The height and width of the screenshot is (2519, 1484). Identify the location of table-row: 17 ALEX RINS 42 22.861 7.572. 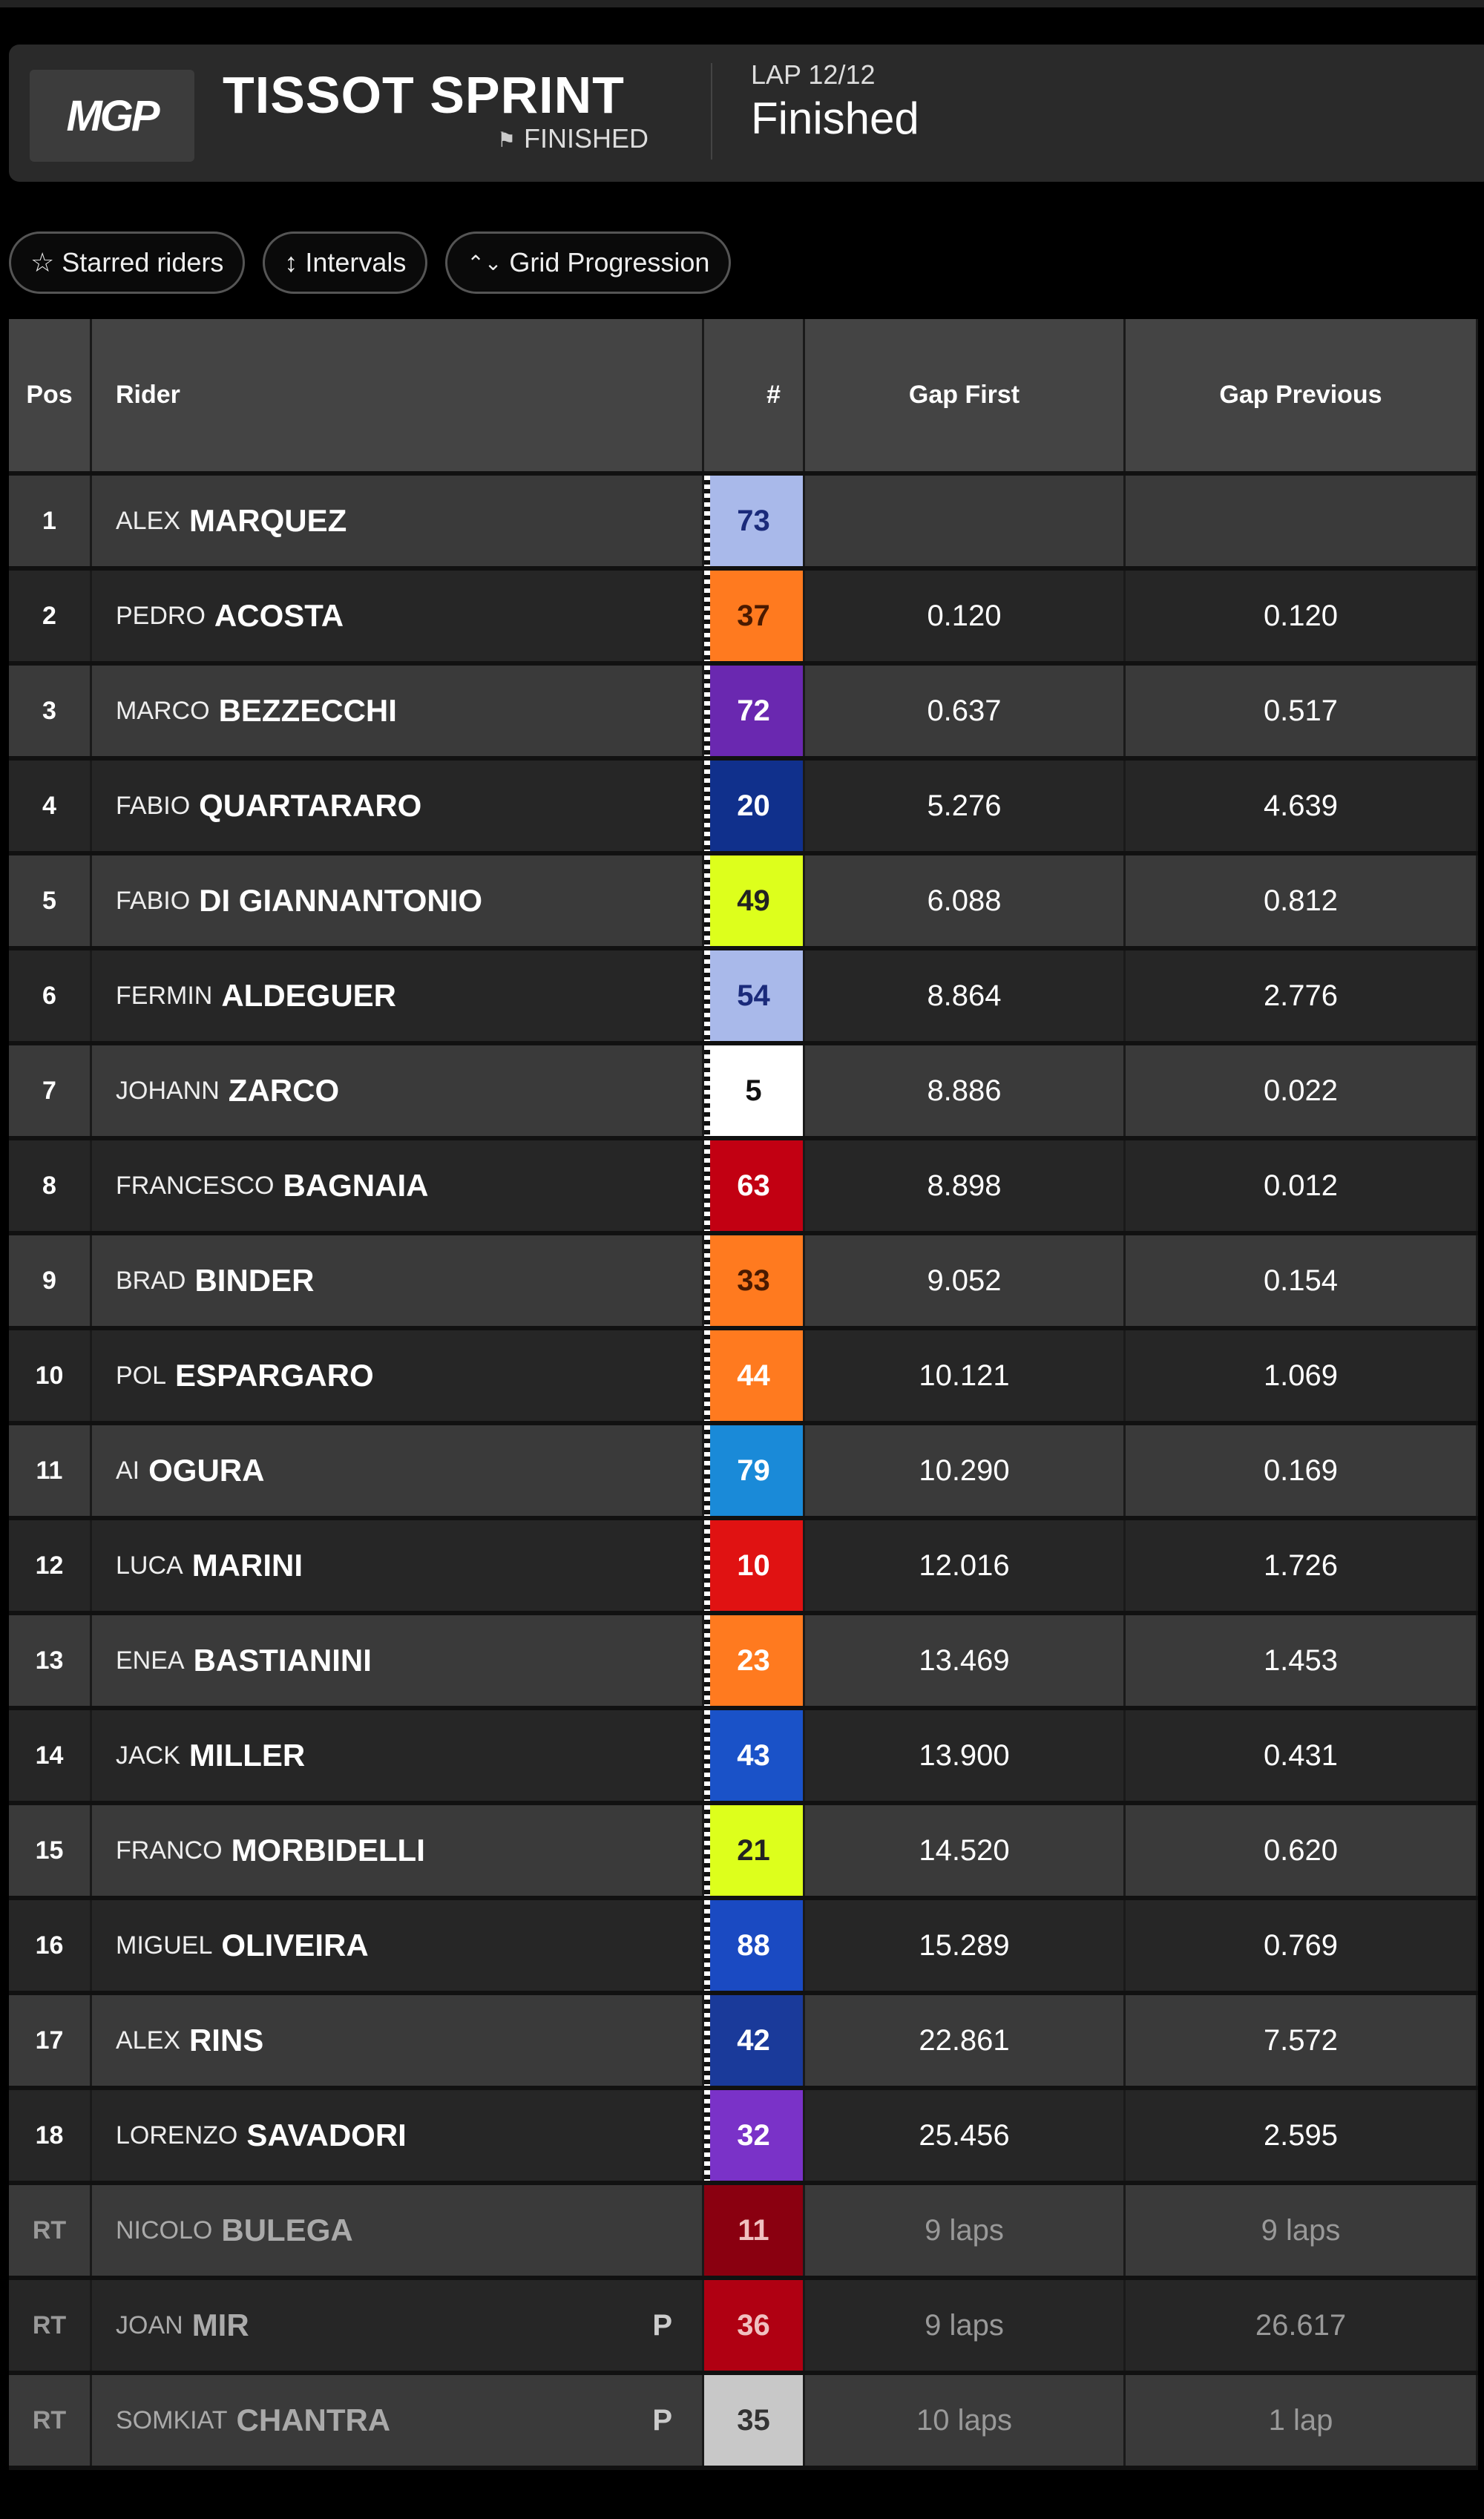
(743, 2042).